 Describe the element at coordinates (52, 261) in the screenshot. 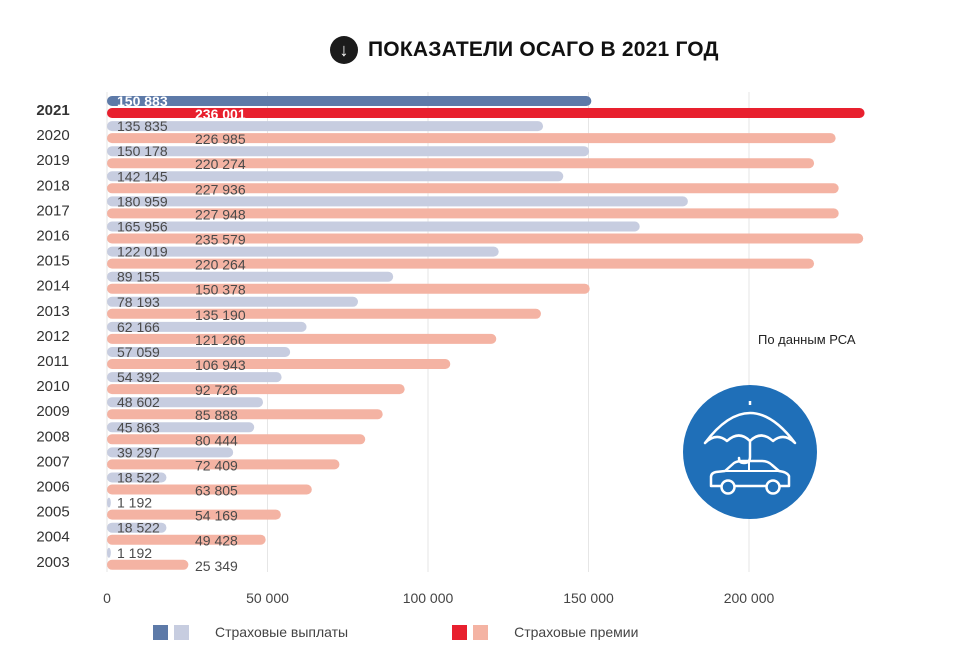

I see `category-label: 2015` at that location.